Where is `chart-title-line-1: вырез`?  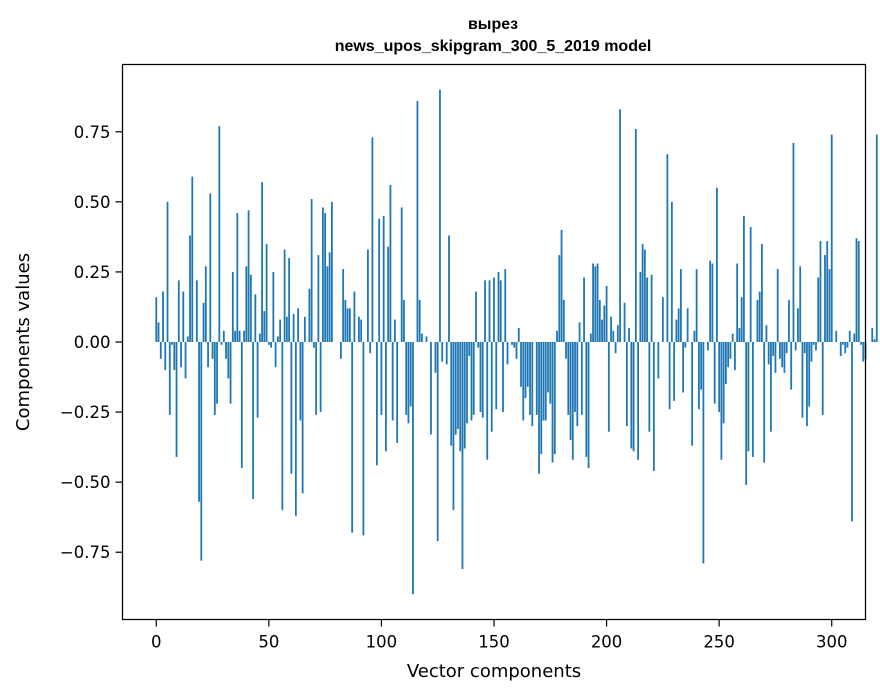
chart-title-line-1: вырез is located at coordinates (493, 24).